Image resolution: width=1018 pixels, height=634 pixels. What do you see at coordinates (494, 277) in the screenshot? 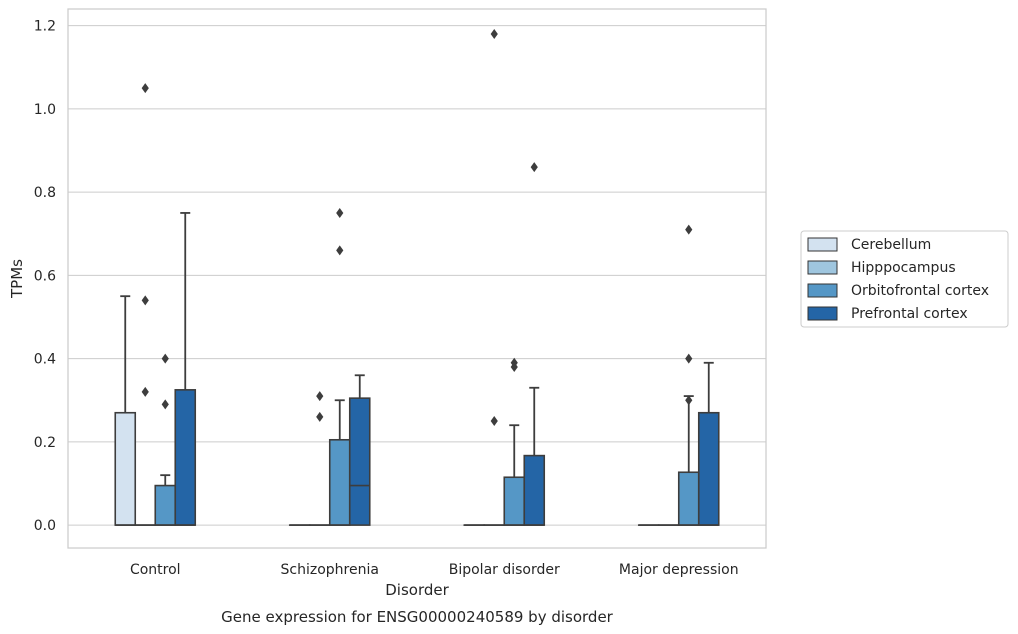
I see `box-hipppocampus-bipolar-disorder` at bounding box center [494, 277].